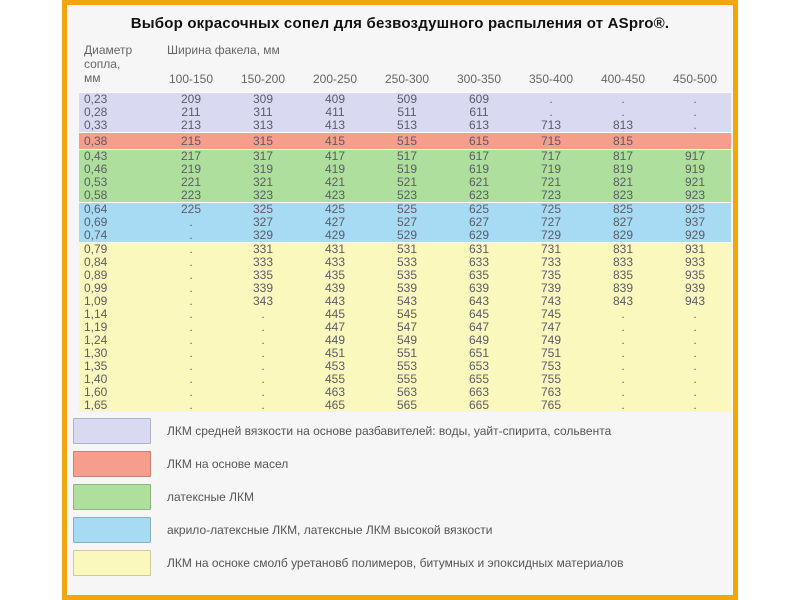  I want to click on fan-width-value-cell: 455, so click(335, 379).